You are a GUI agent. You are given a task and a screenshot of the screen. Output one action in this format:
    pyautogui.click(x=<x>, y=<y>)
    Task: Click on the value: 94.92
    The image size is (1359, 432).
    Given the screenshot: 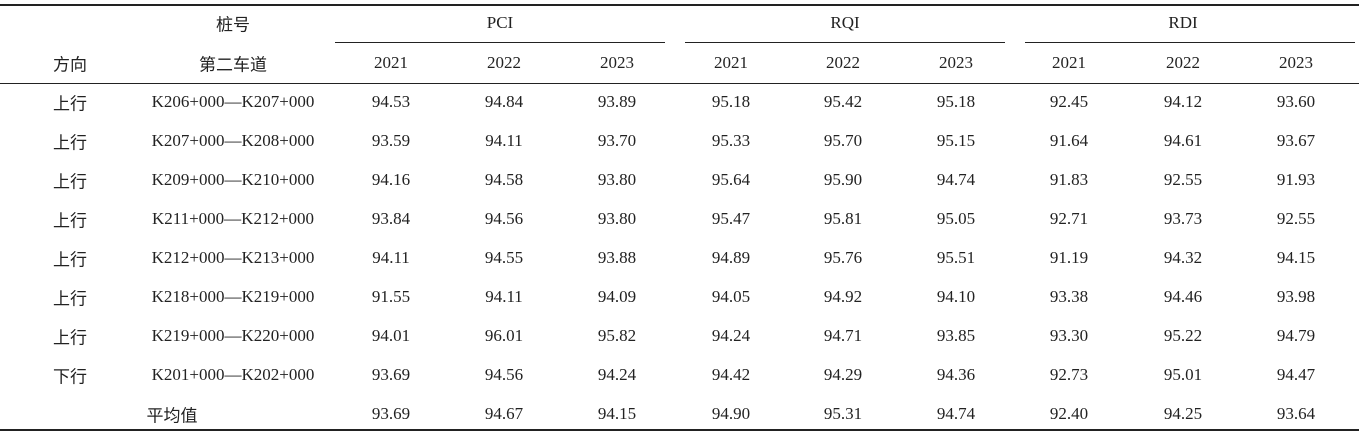 What is the action you would take?
    pyautogui.click(x=843, y=296)
    